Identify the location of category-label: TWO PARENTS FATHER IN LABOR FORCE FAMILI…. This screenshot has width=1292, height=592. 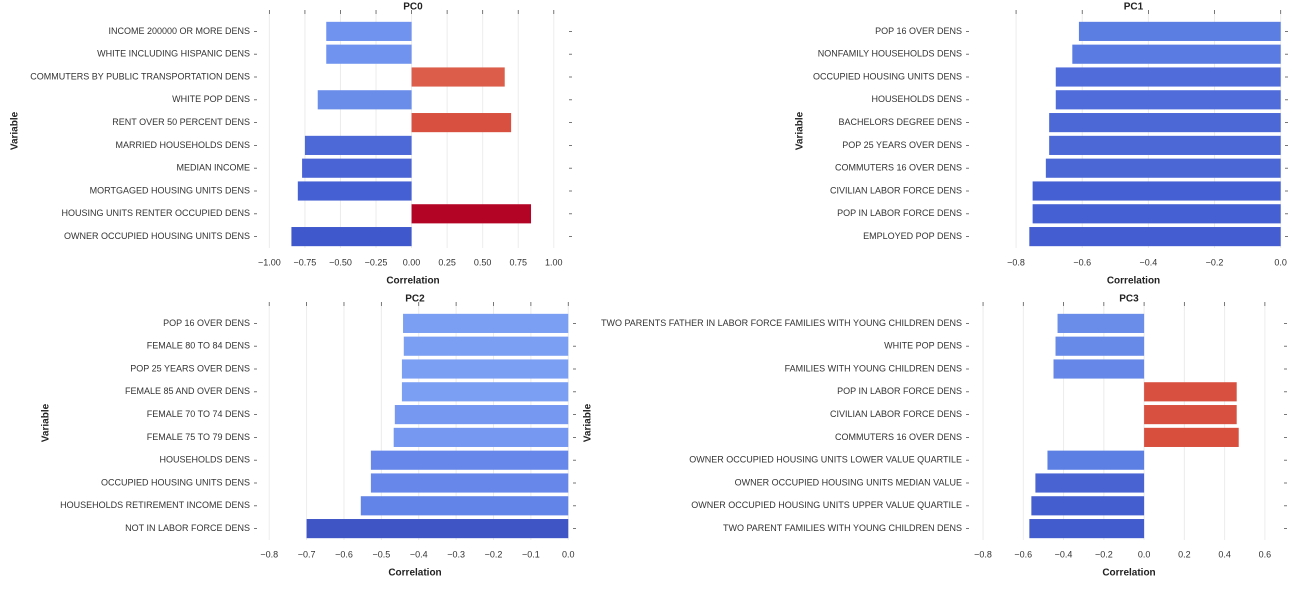
(781, 323).